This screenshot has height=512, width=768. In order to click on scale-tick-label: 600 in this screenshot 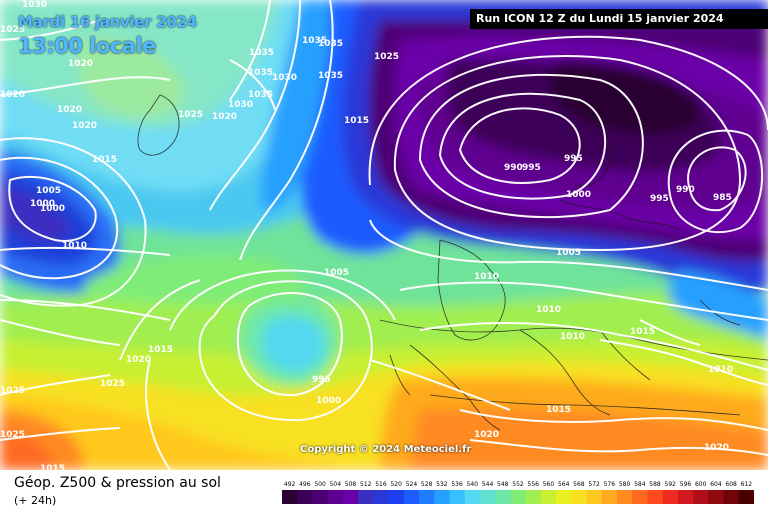, I will do `click(701, 484)`.